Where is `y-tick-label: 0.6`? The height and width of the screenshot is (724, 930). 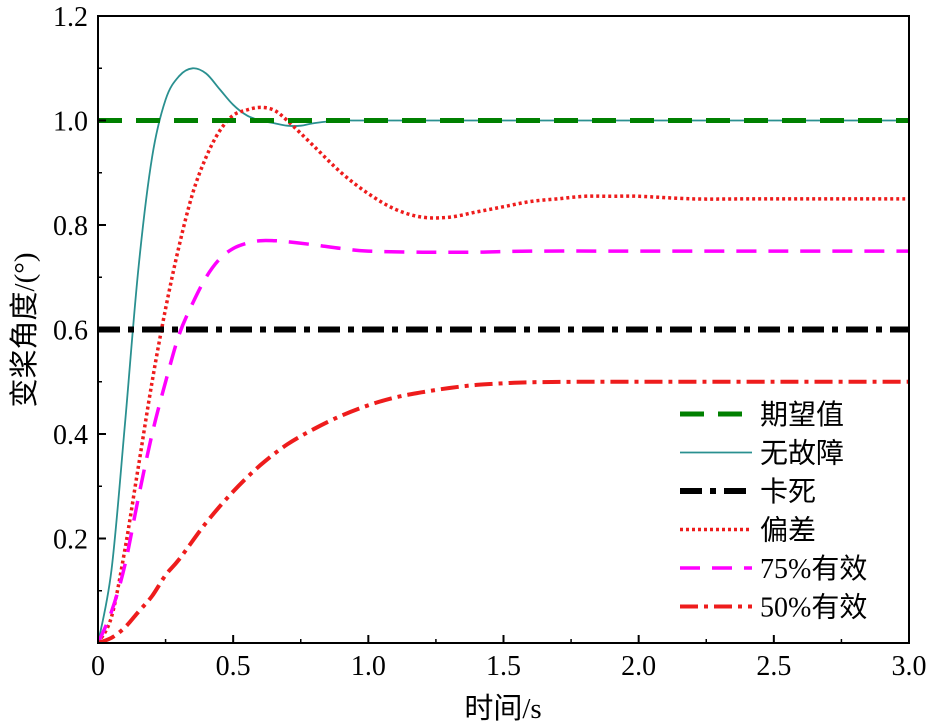 y-tick-label: 0.6 is located at coordinates (70, 331).